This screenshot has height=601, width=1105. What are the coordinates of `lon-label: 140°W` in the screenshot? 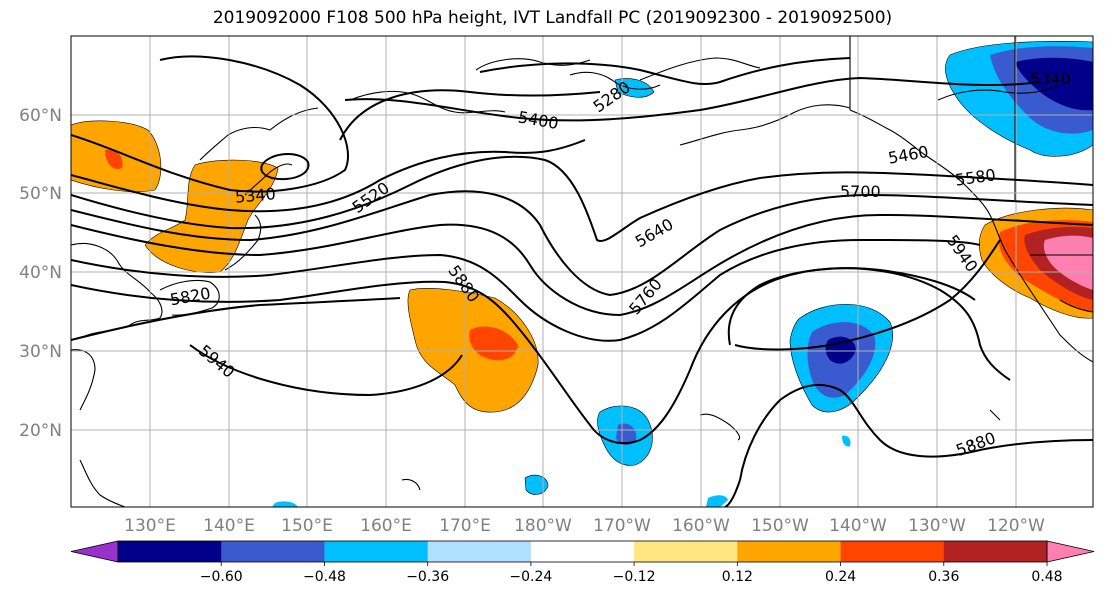 It's located at (858, 526).